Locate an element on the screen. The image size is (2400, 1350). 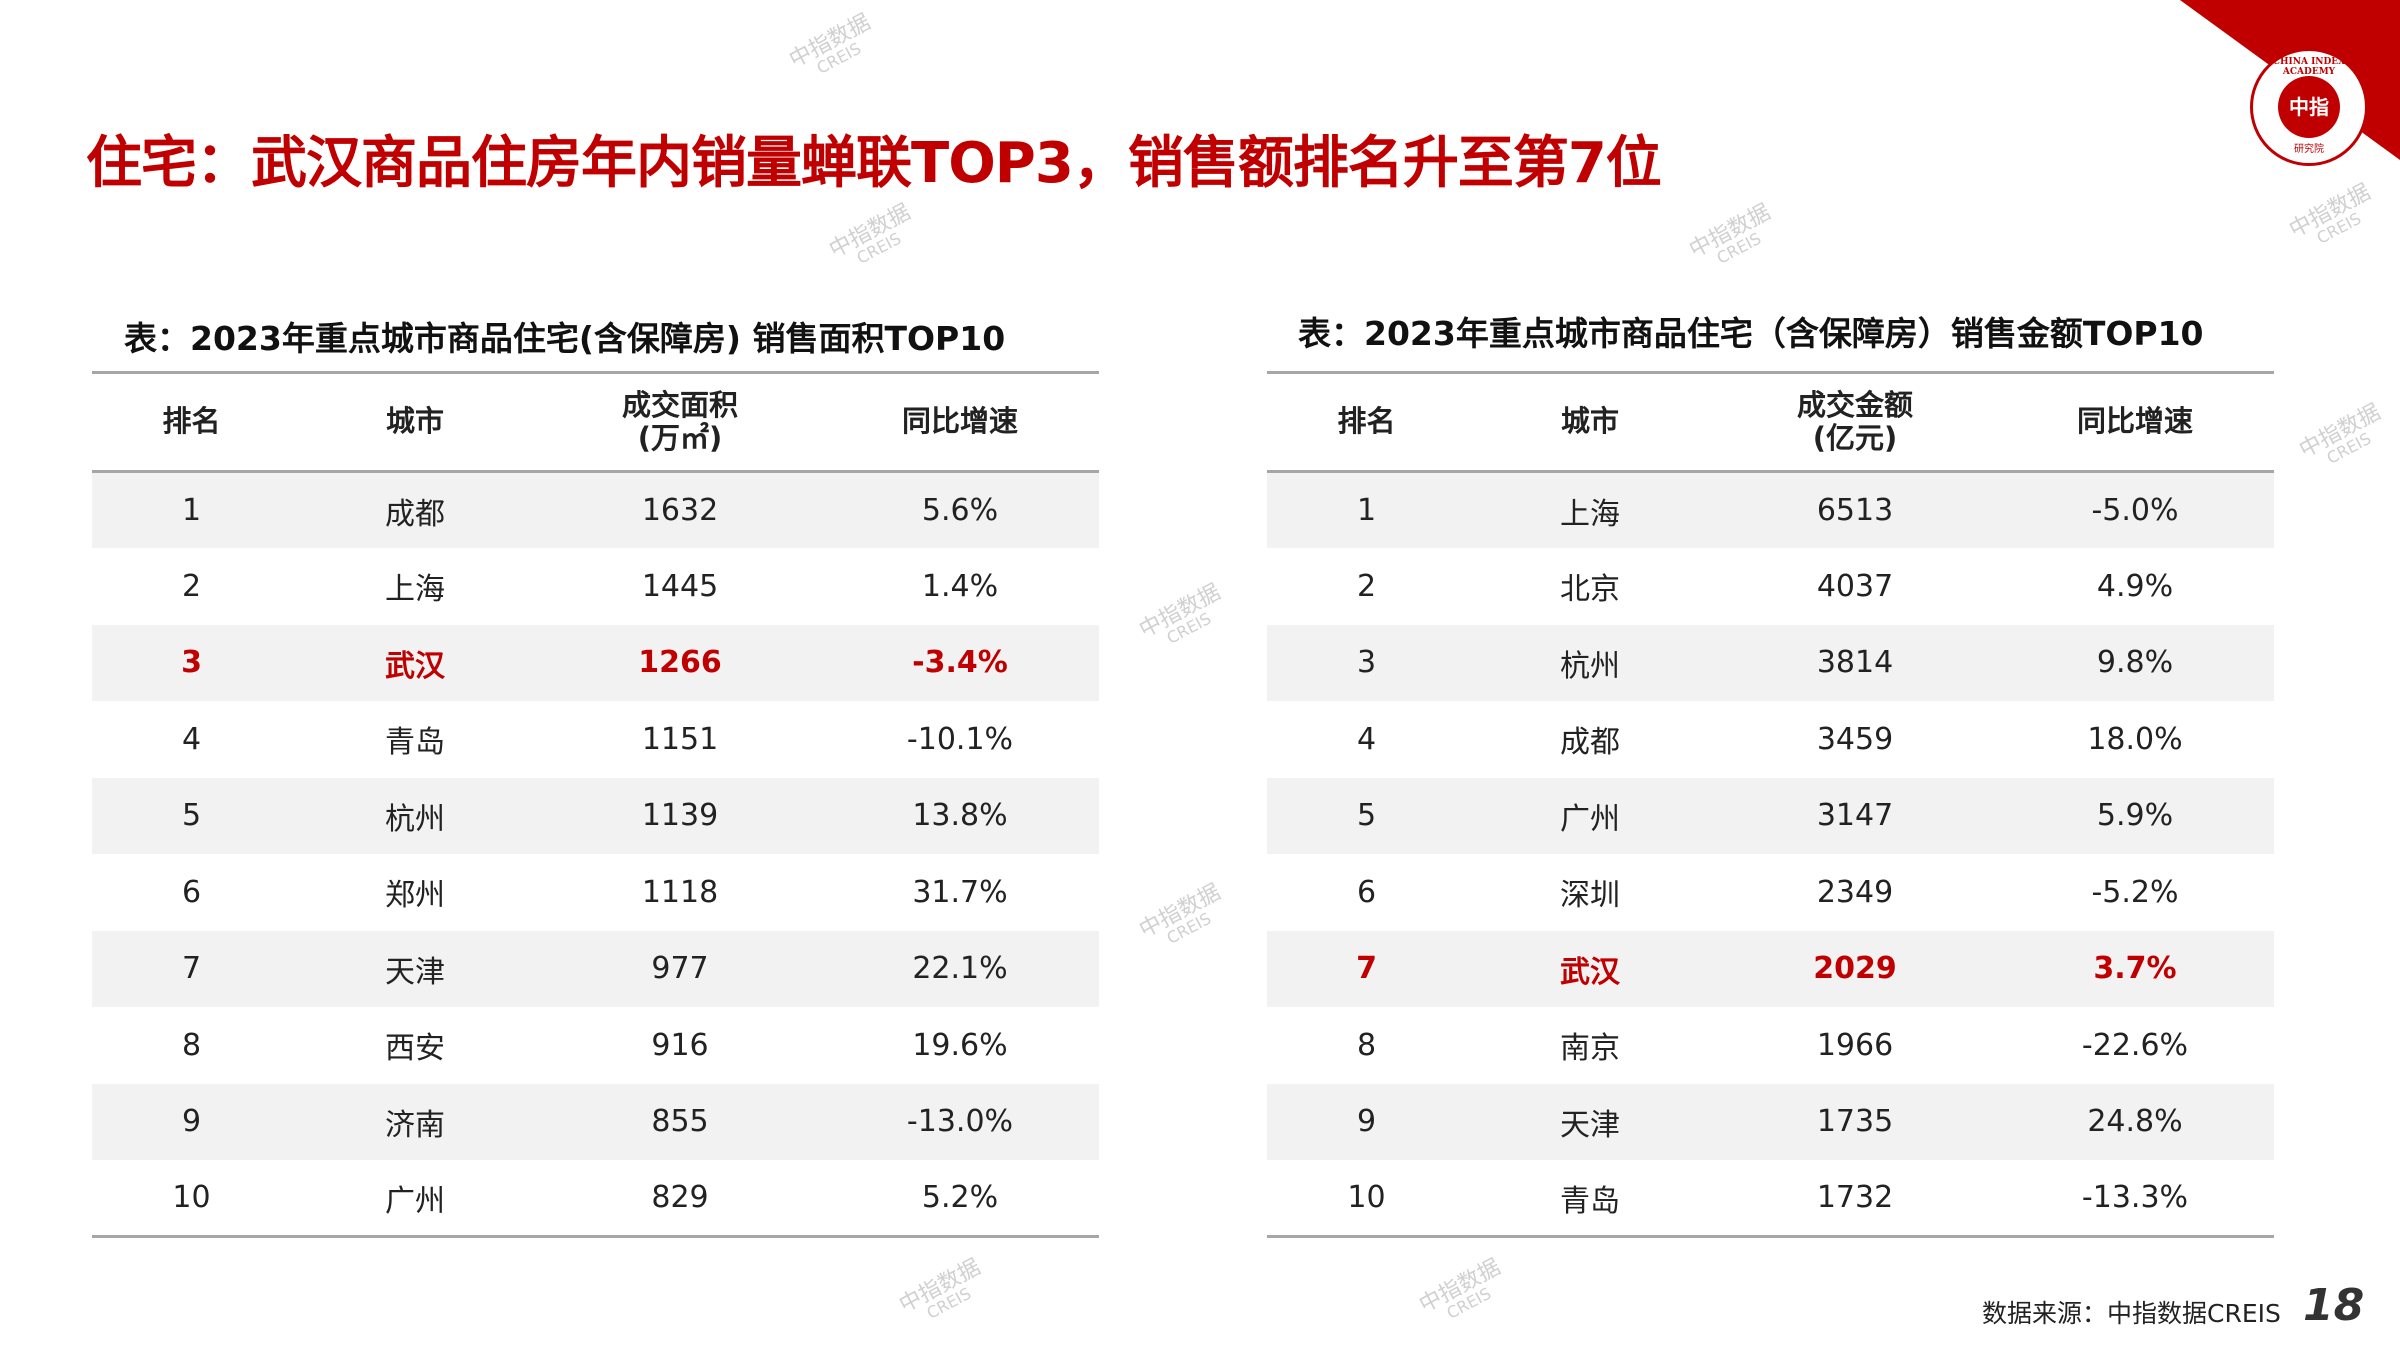
table-cell: 2349 is located at coordinates (1855, 892).